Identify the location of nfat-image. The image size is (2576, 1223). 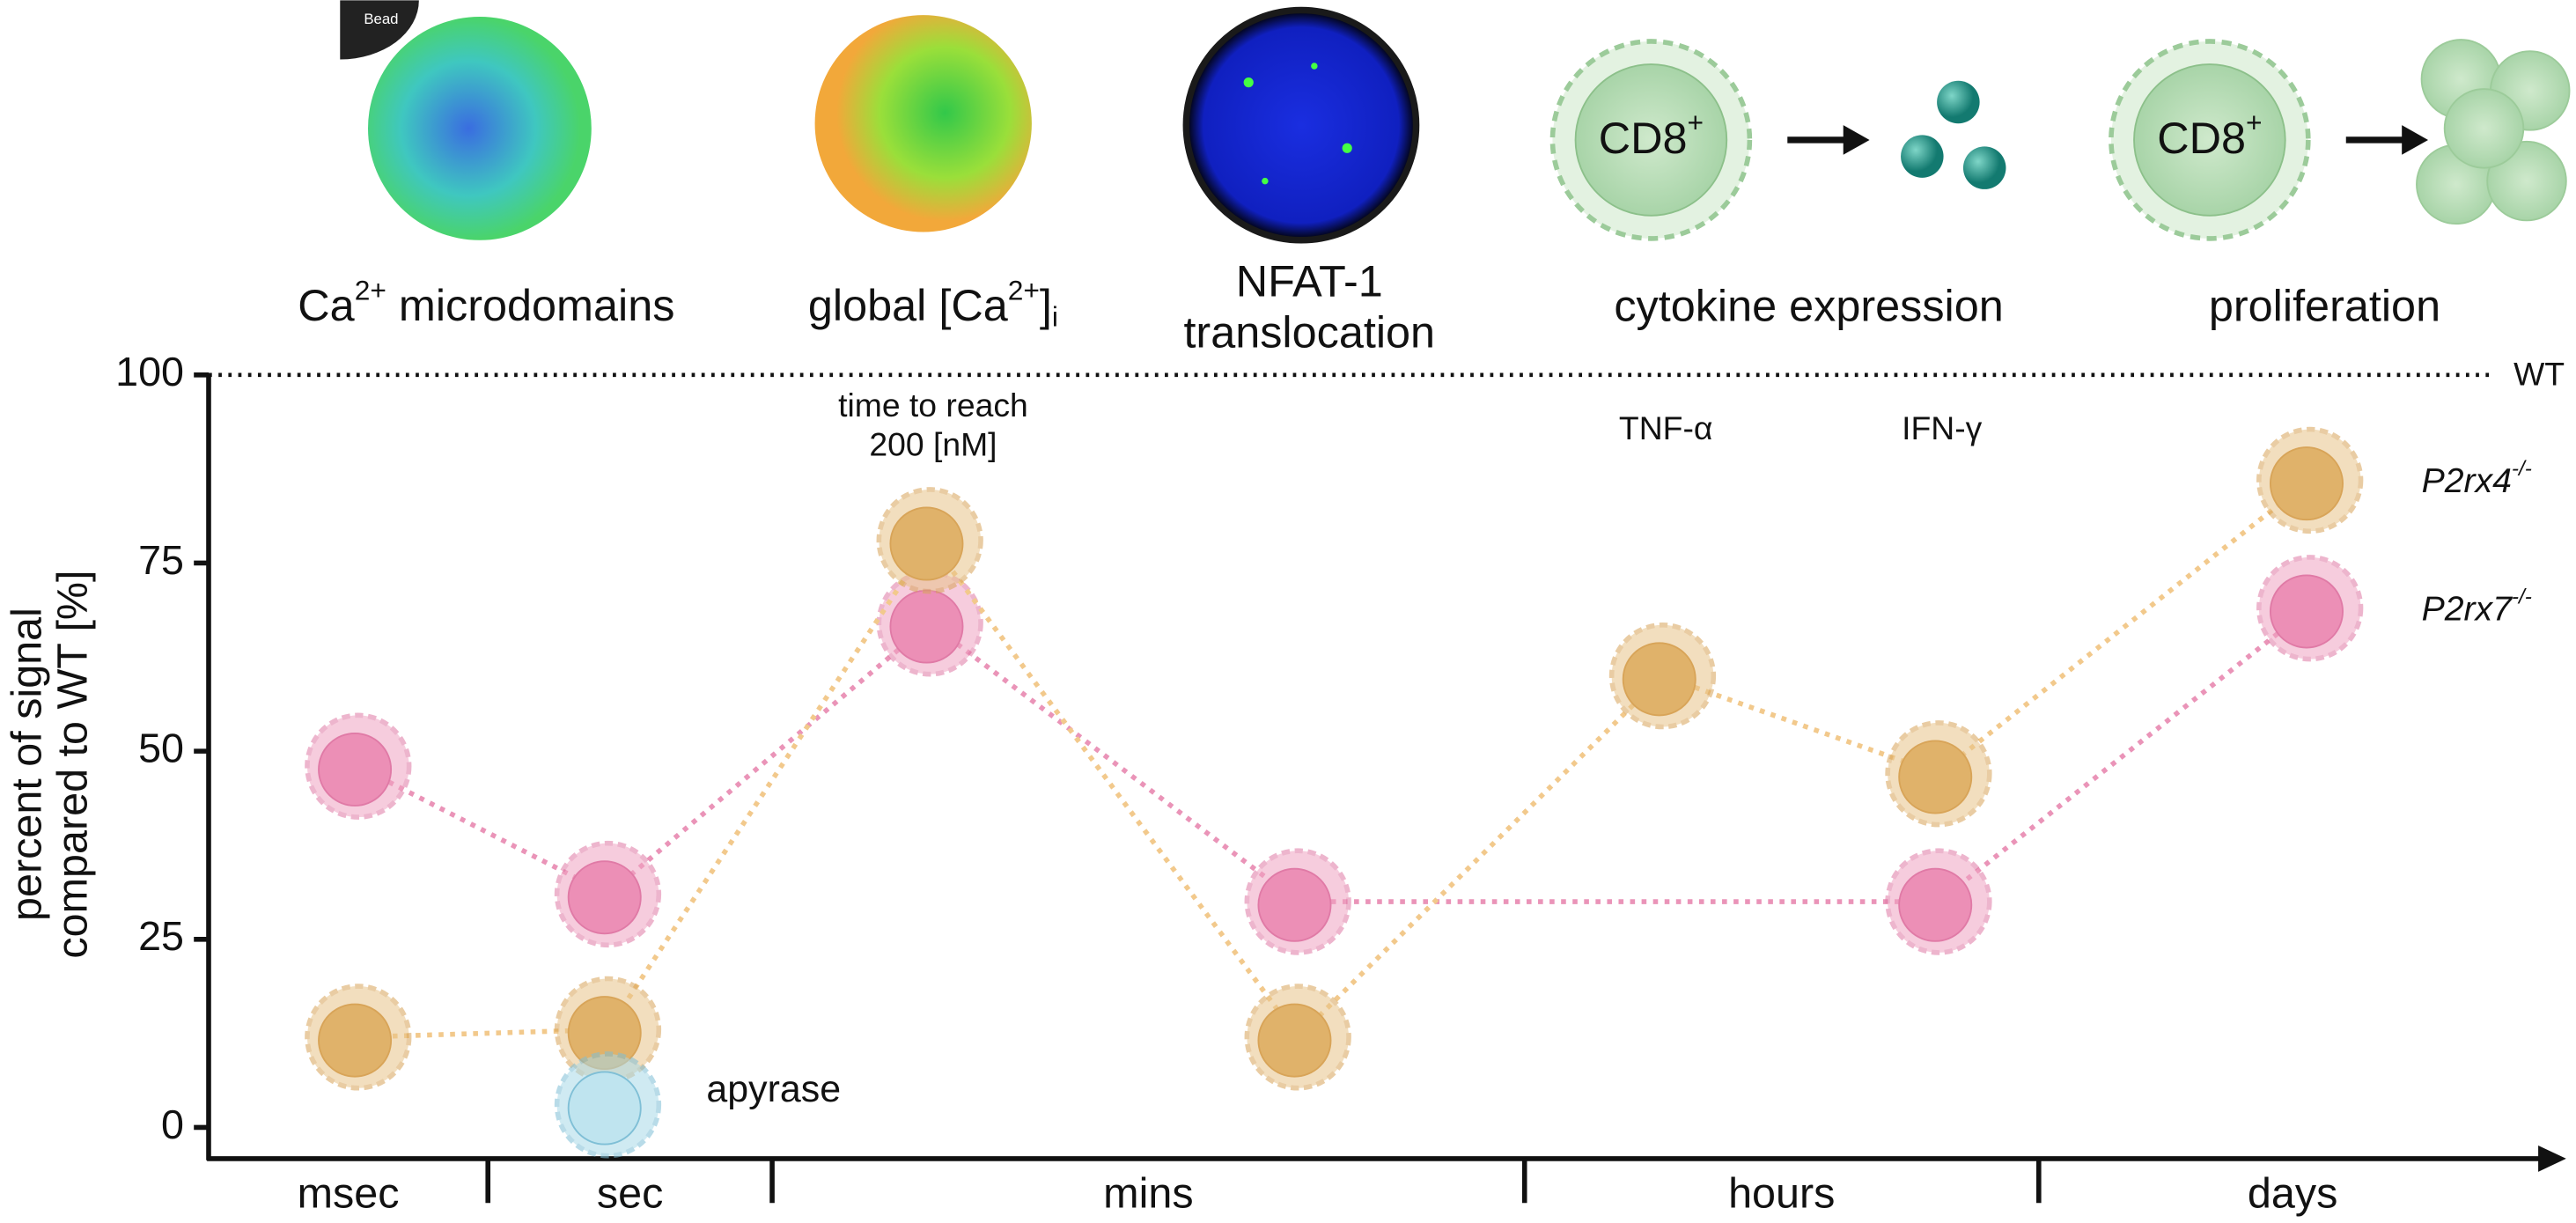
(1301, 125).